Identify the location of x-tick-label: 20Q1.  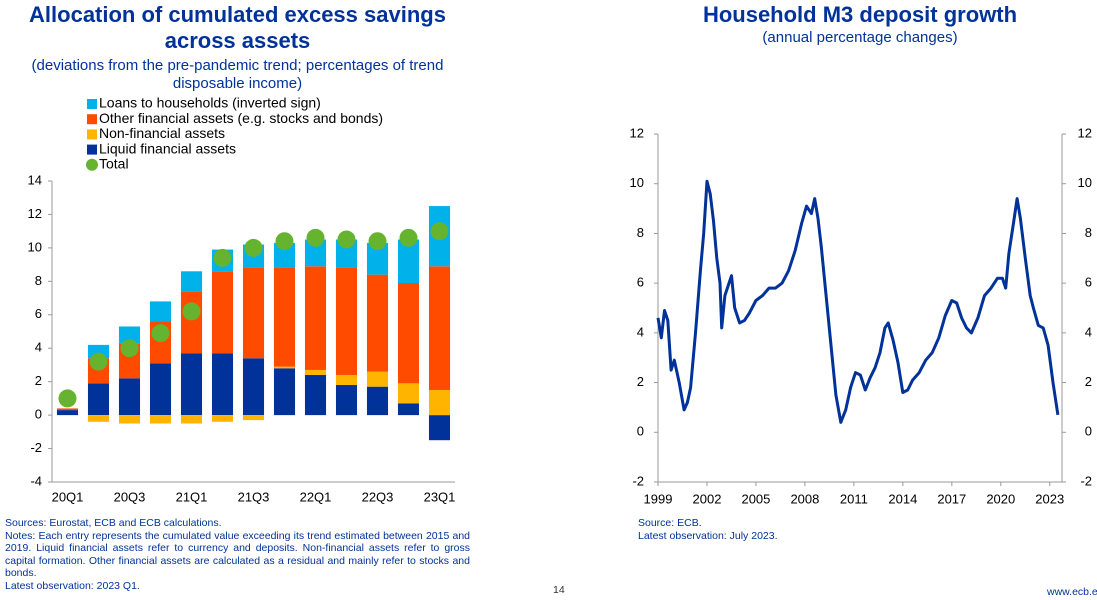
(68, 496).